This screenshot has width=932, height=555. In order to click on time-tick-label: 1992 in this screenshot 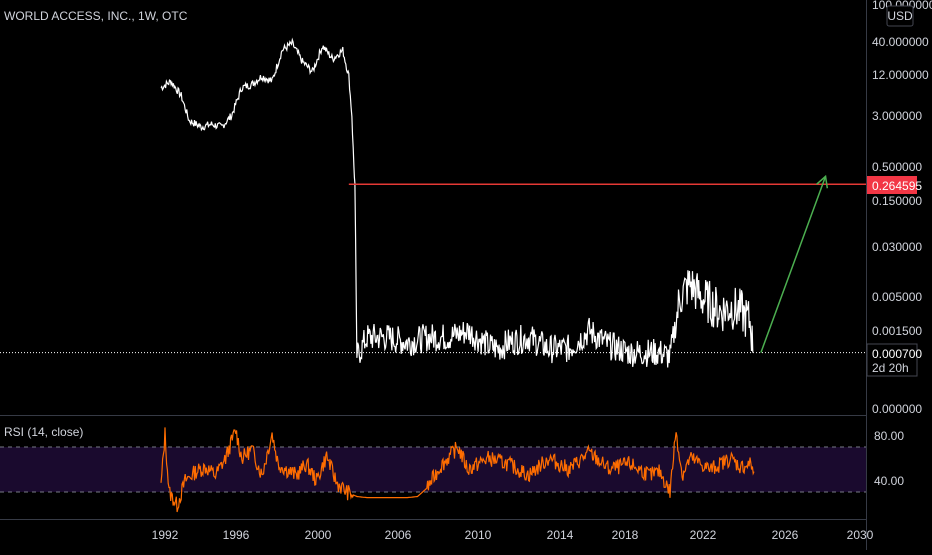, I will do `click(165, 535)`.